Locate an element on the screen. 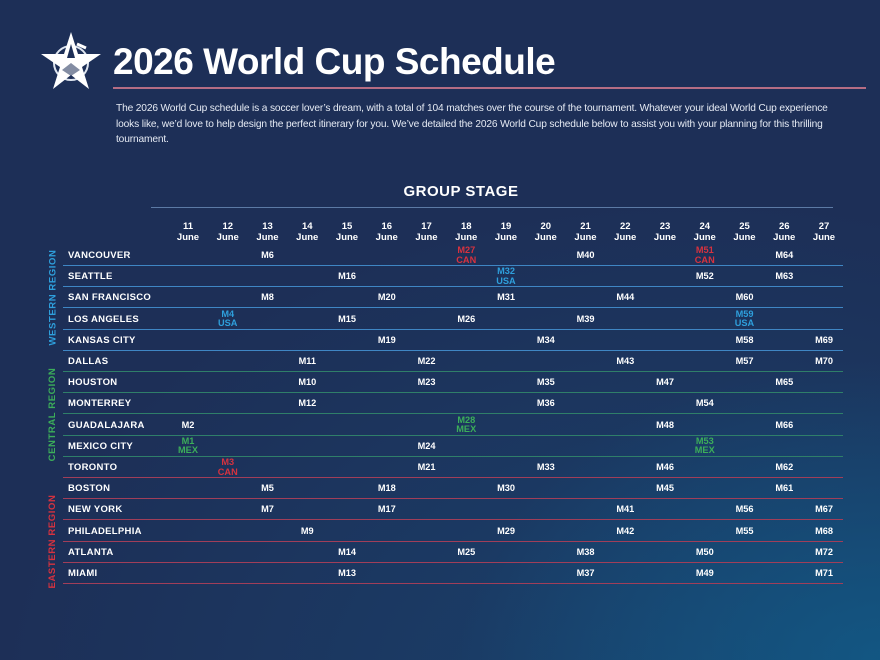  match-code: M40 is located at coordinates (585, 255).